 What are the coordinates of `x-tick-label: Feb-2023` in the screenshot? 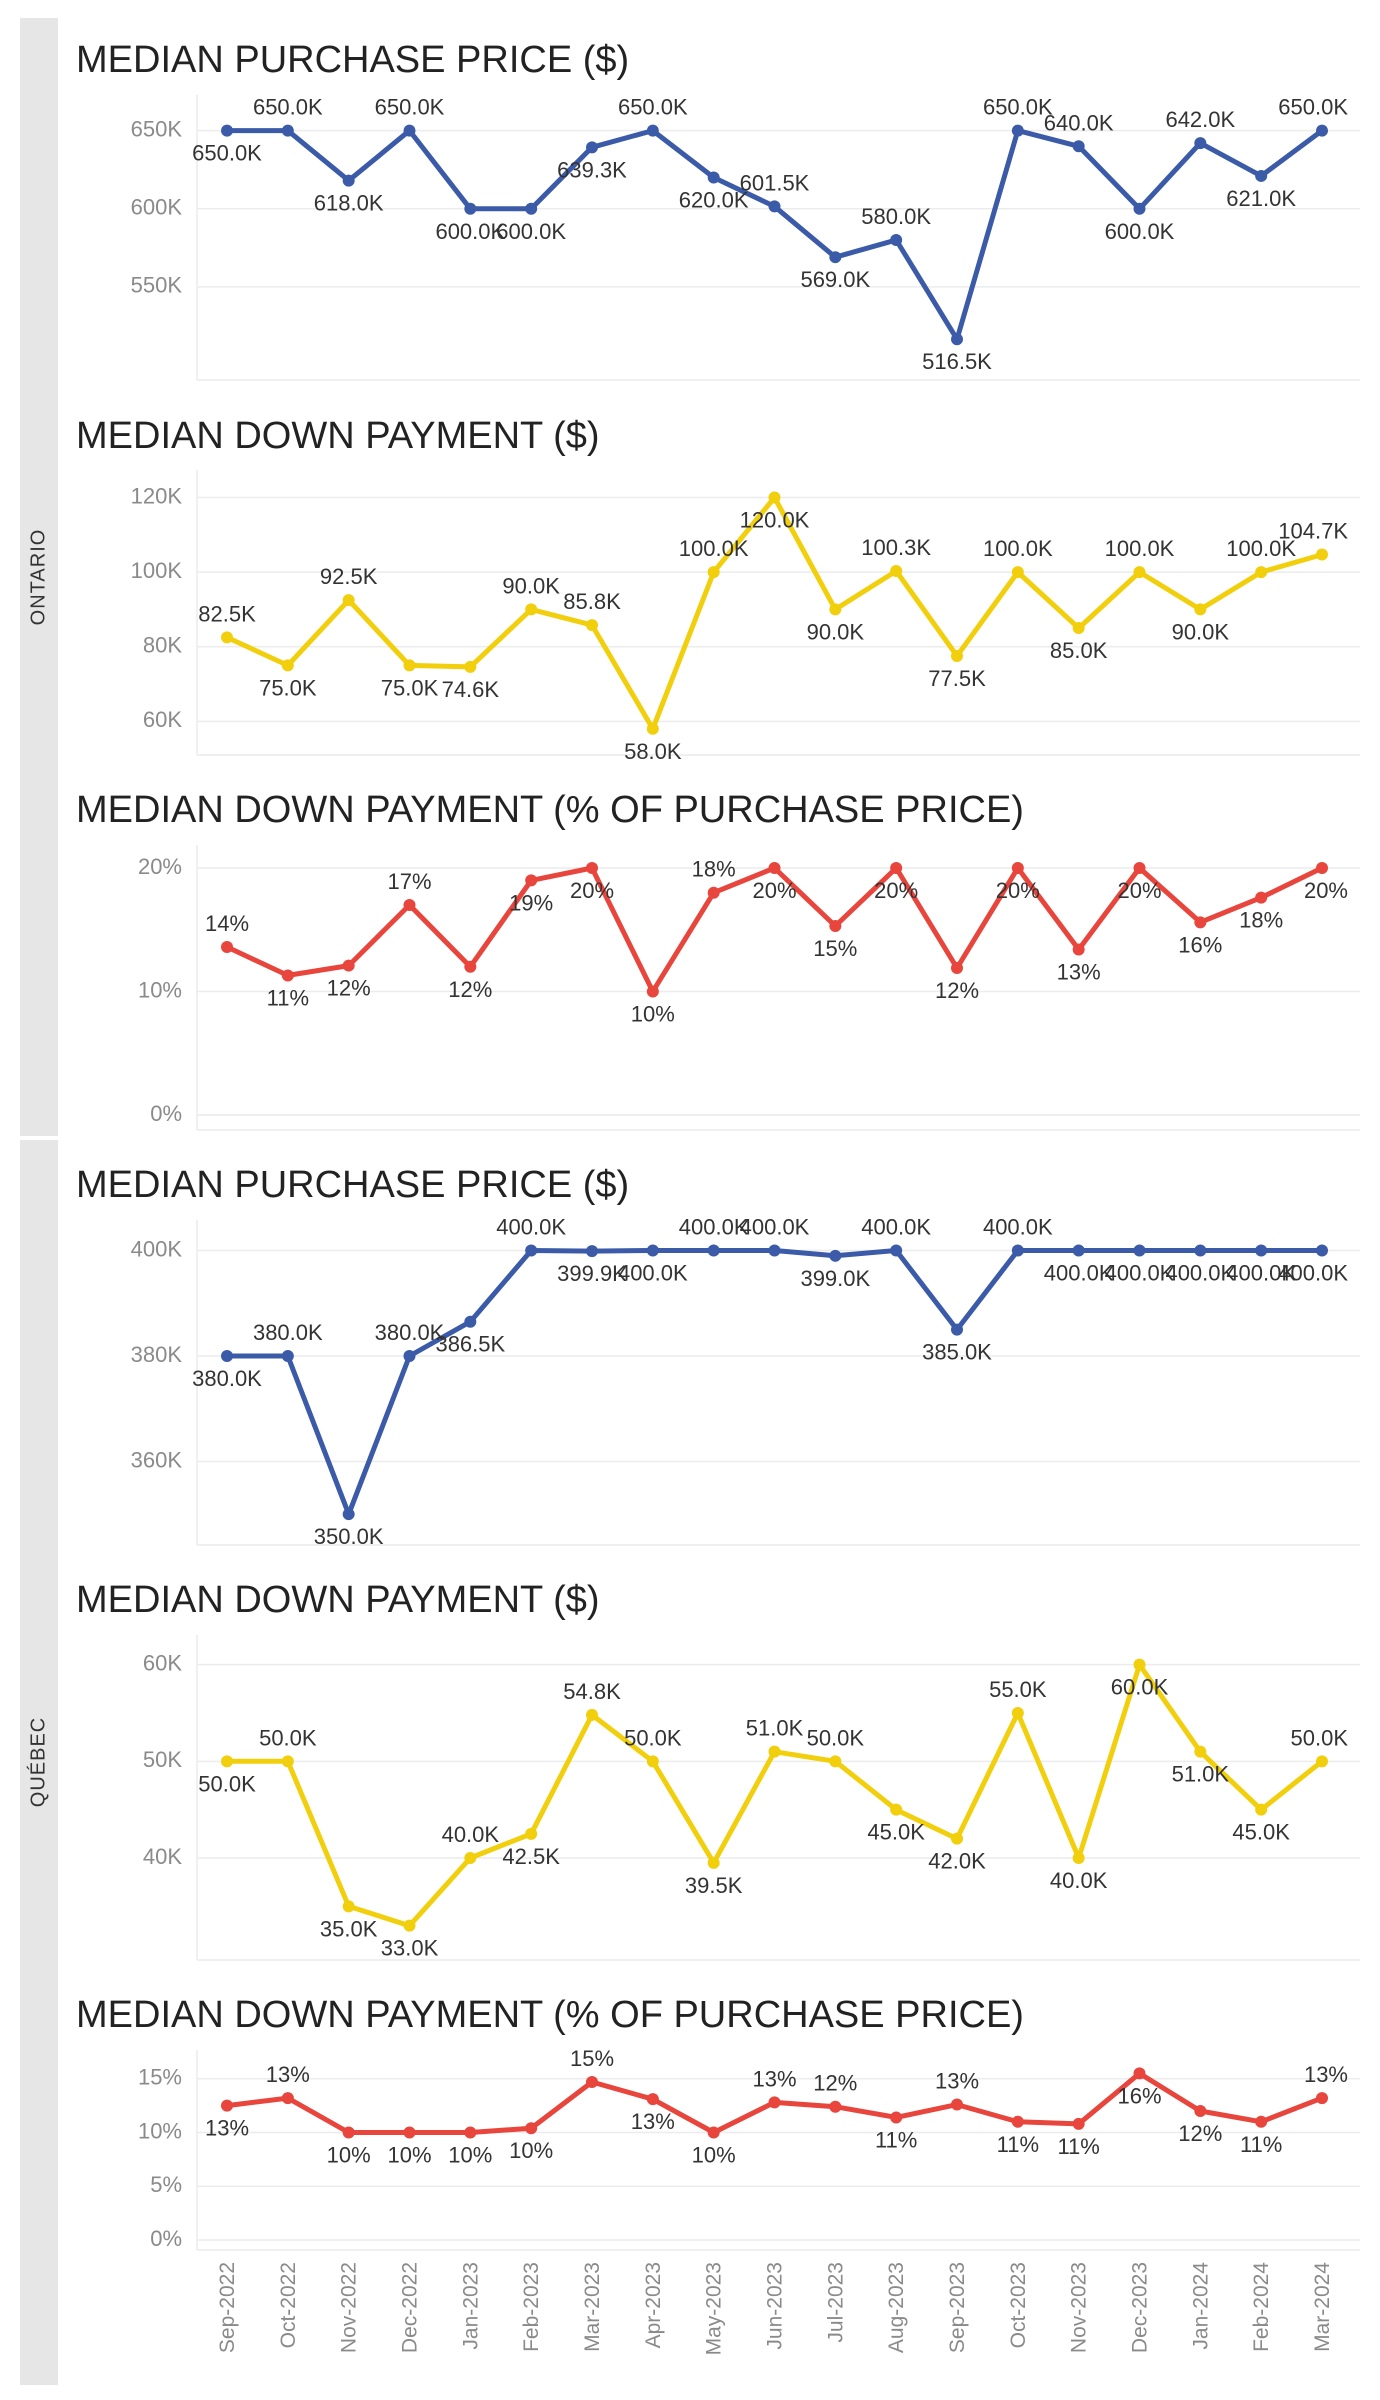 It's located at (531, 2307).